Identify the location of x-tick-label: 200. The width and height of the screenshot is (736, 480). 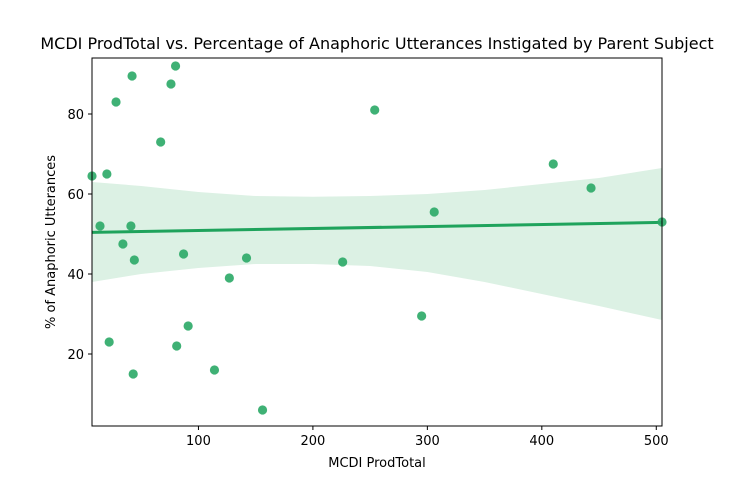
(312, 441).